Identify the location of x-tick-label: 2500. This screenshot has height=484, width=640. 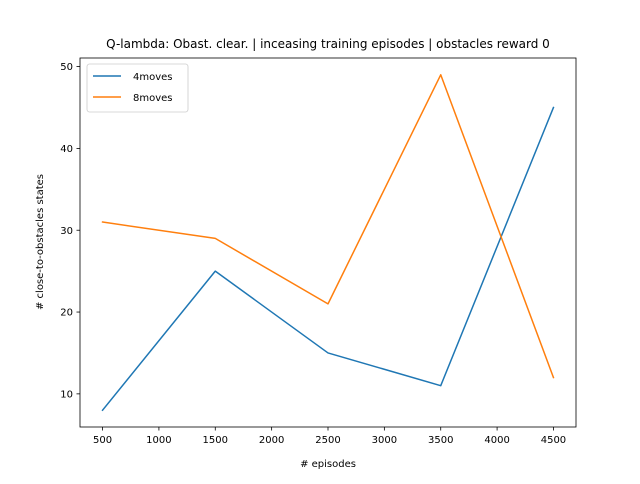
(327, 440).